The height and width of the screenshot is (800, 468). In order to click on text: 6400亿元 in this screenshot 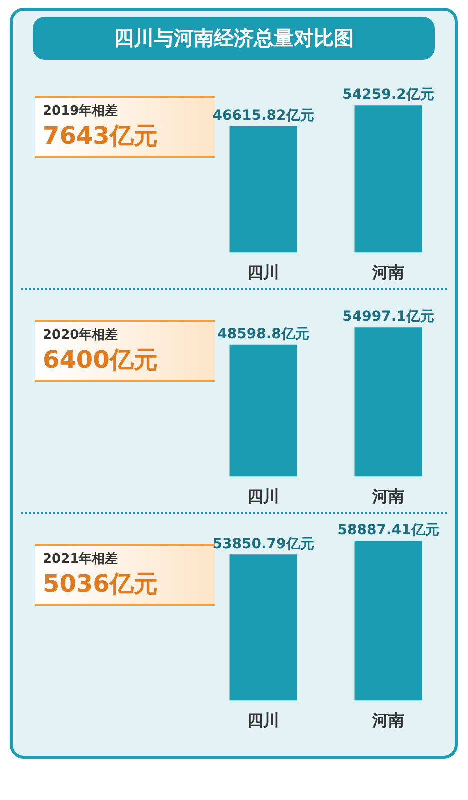, I will do `click(101, 360)`.